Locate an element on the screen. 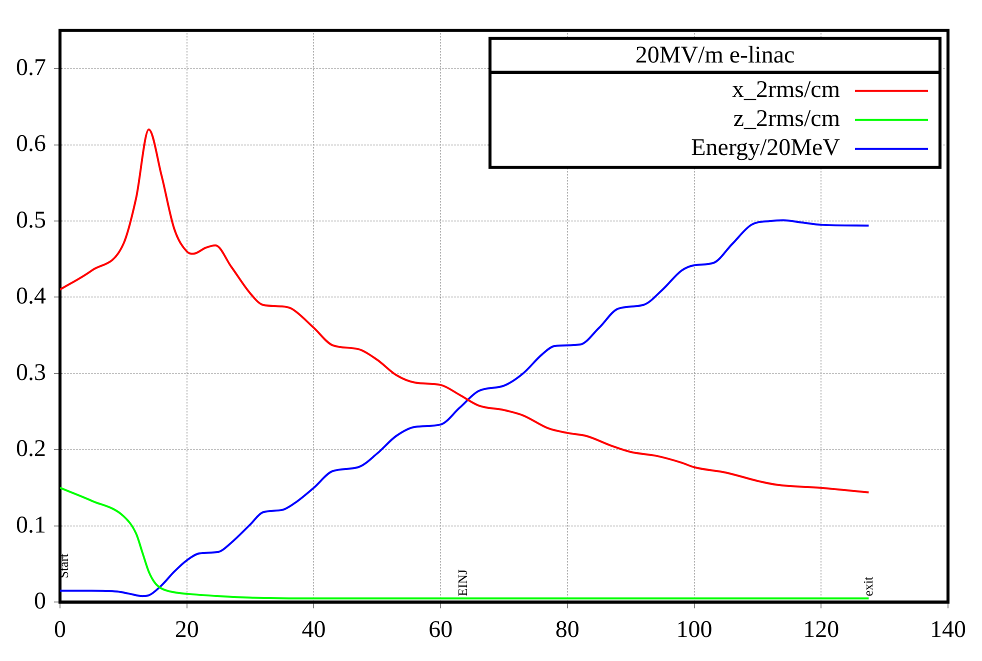 Image resolution: width=982 pixels, height=661 pixels. x-tick-label: 40 is located at coordinates (314, 629).